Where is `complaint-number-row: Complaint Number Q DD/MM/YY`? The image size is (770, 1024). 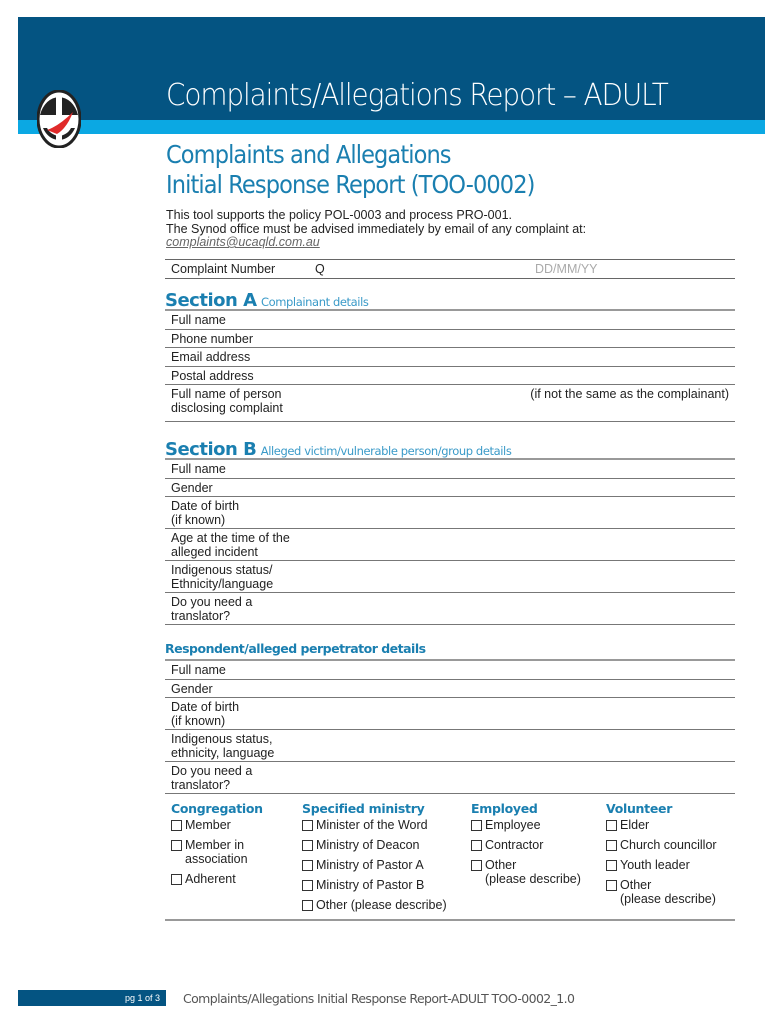 complaint-number-row: Complaint Number Q DD/MM/YY is located at coordinates (450, 269).